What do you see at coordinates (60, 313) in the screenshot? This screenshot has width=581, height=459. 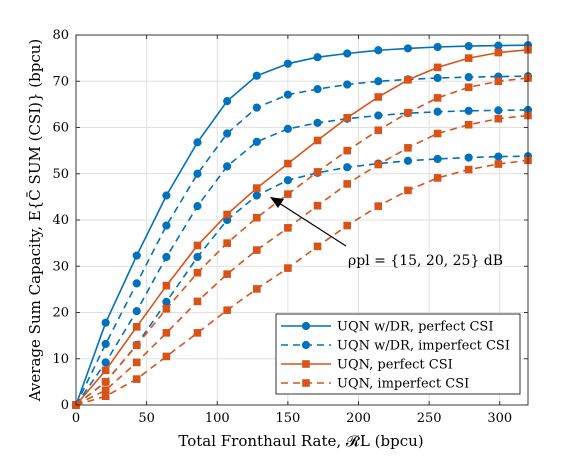 I see `y-tick-label: 20` at bounding box center [60, 313].